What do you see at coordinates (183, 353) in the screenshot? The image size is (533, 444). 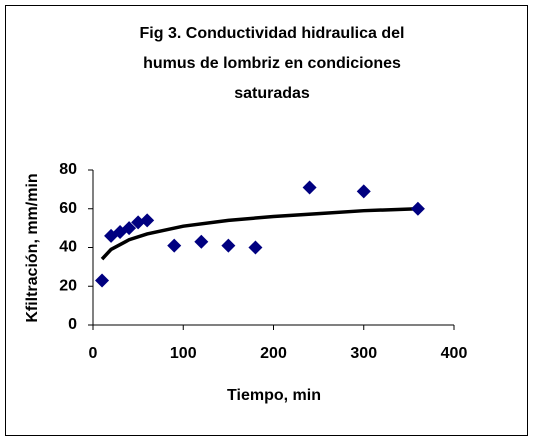 I see `x-tick-label: 100` at bounding box center [183, 353].